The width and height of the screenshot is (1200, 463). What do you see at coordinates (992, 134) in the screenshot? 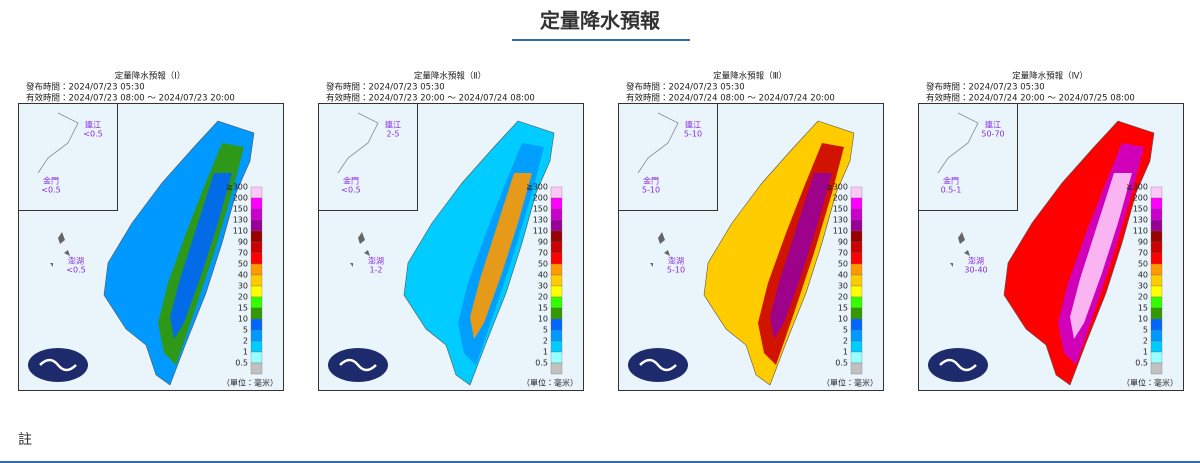
I see `matsu-value: 50-70` at bounding box center [992, 134].